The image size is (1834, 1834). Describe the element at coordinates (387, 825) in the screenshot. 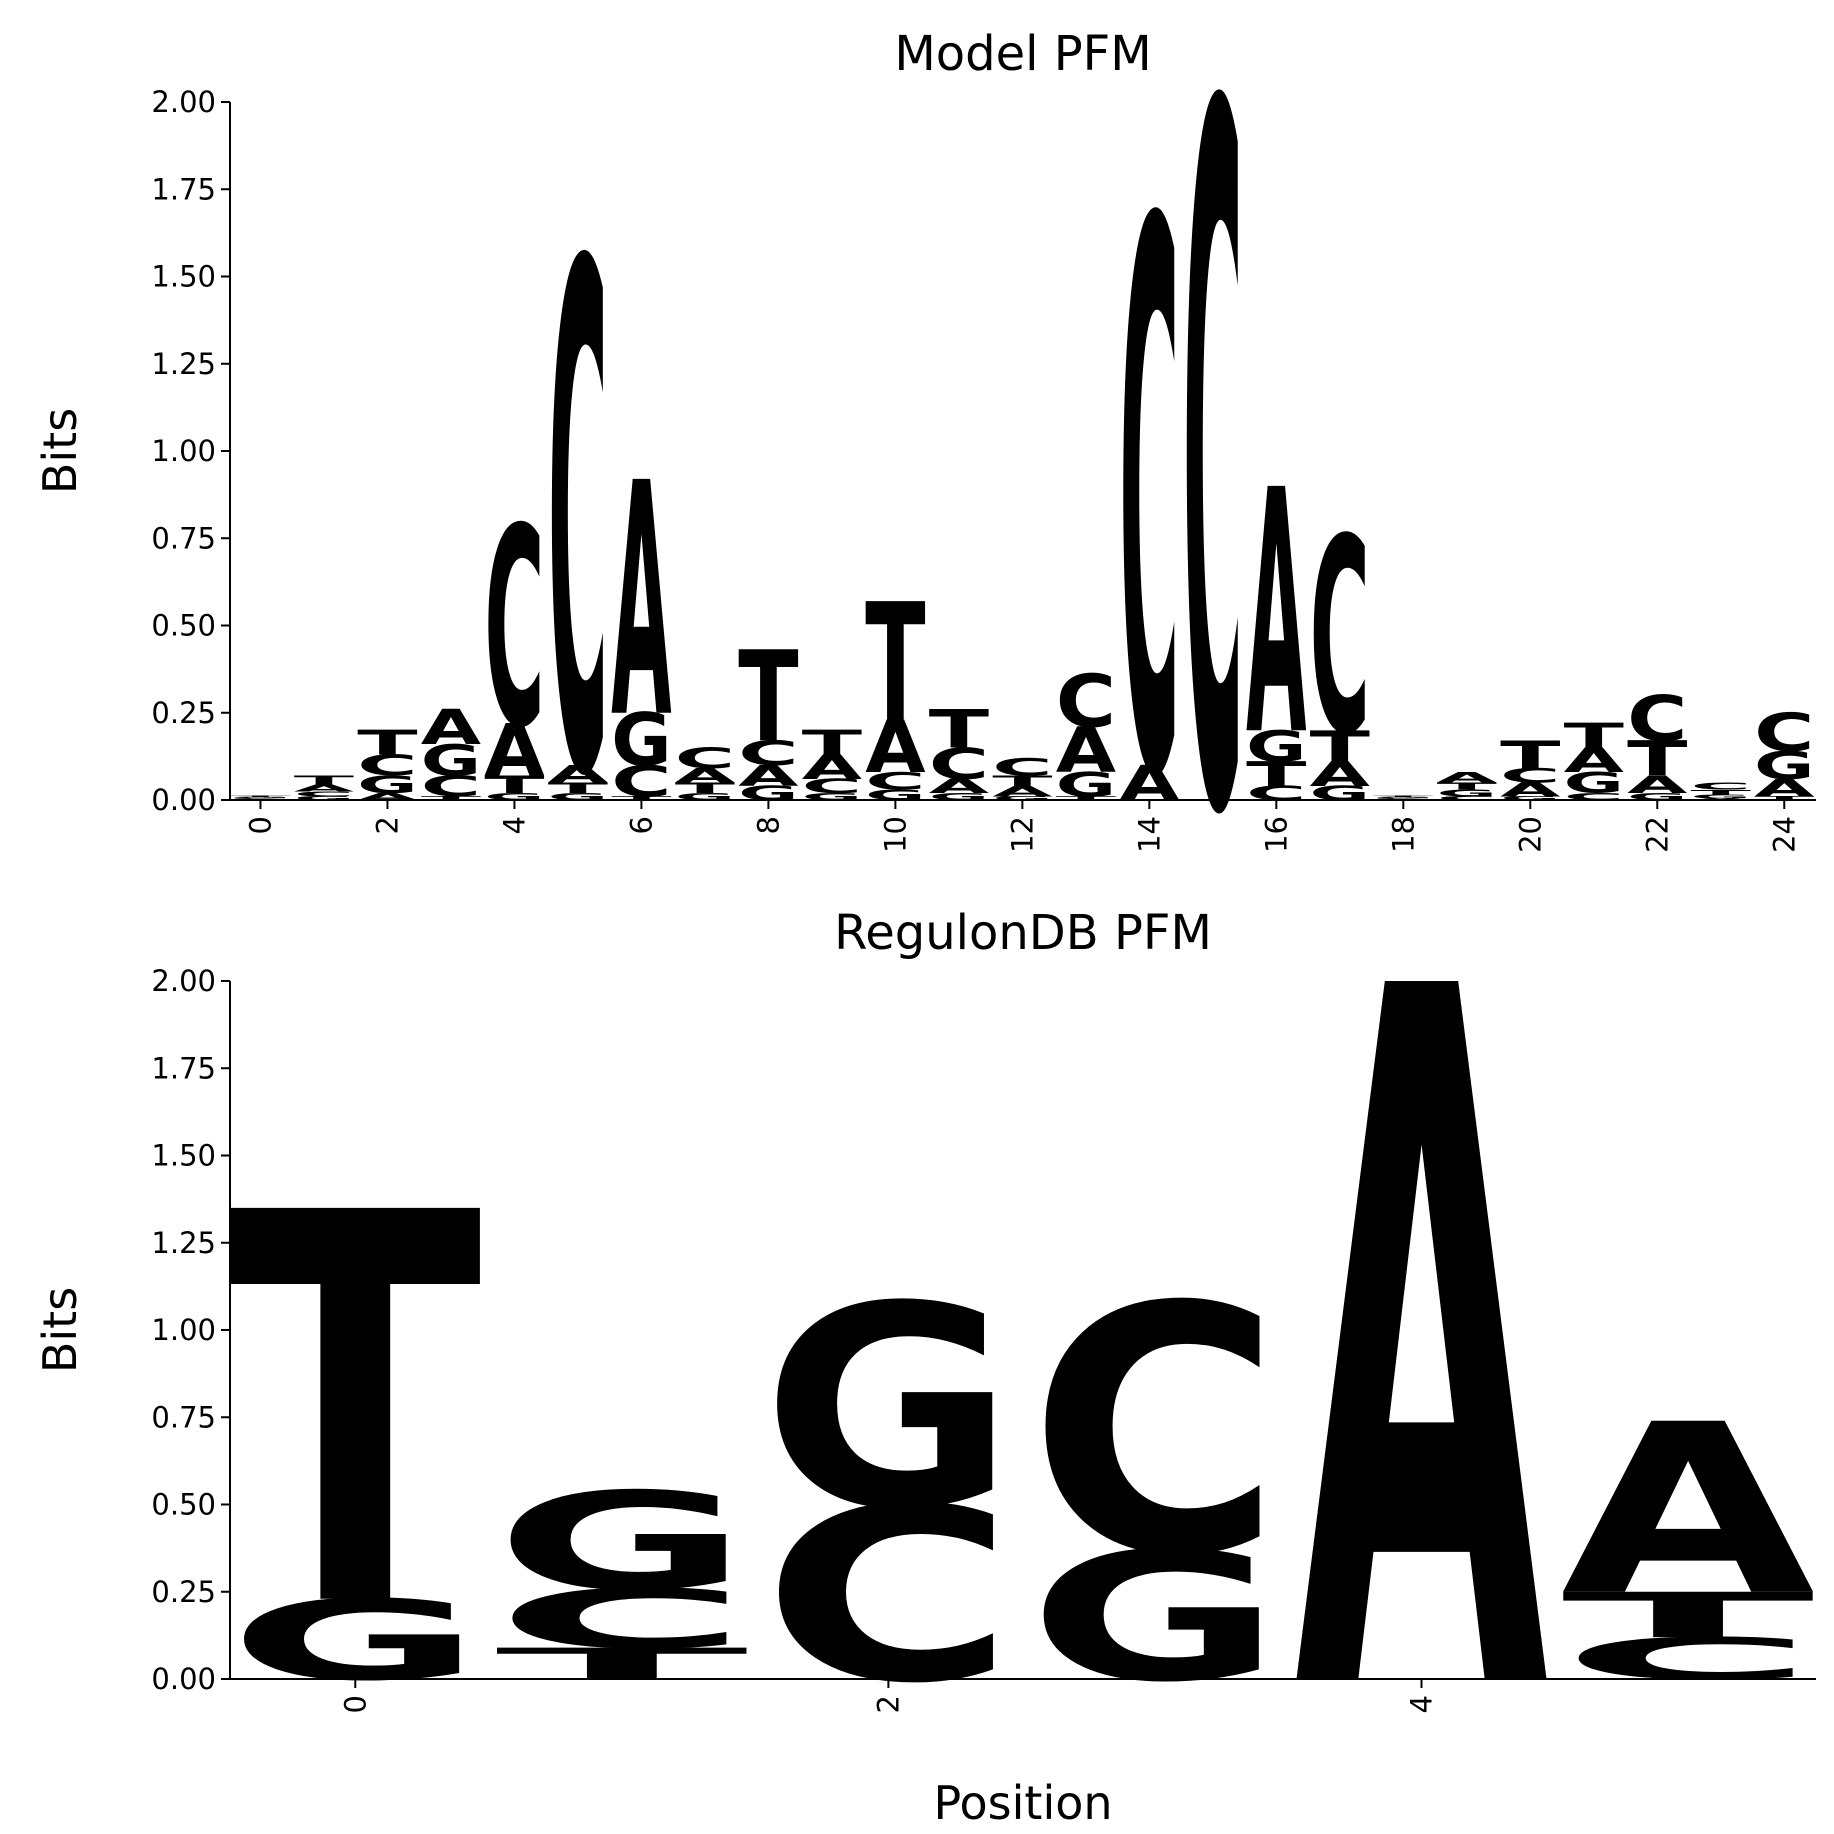

I see `x-tick-label: 2` at that location.